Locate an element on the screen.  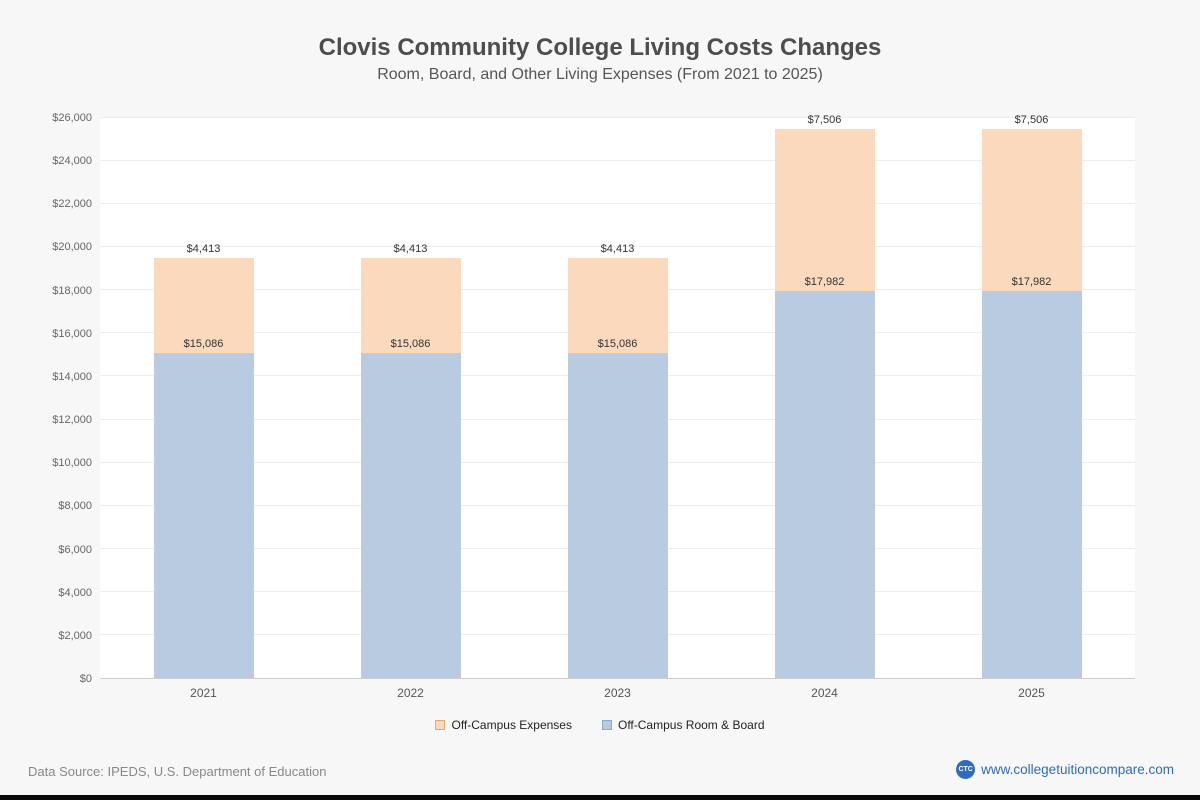
ctc-logo-icon: CTC is located at coordinates (966, 769).